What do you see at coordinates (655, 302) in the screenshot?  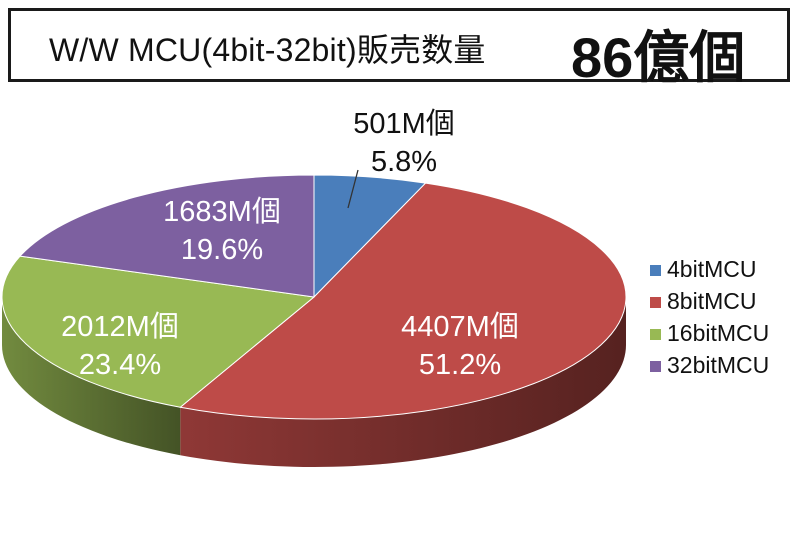 I see `legend-swatch-8bitMCU` at bounding box center [655, 302].